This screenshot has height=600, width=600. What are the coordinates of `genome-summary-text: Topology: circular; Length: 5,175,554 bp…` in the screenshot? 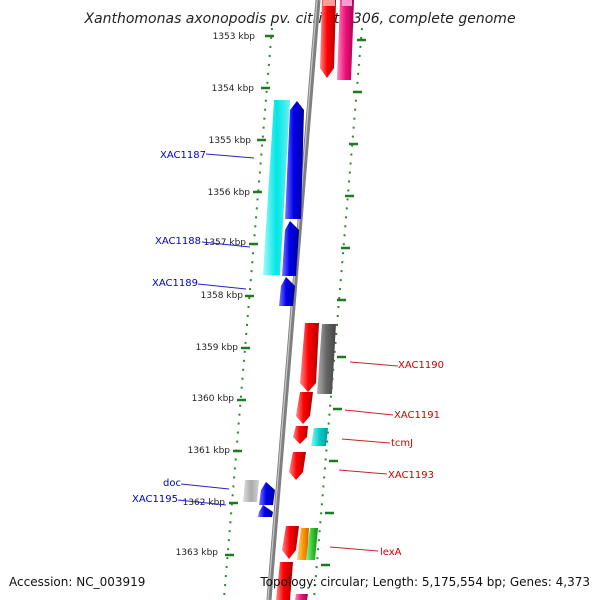 It's located at (424, 582).